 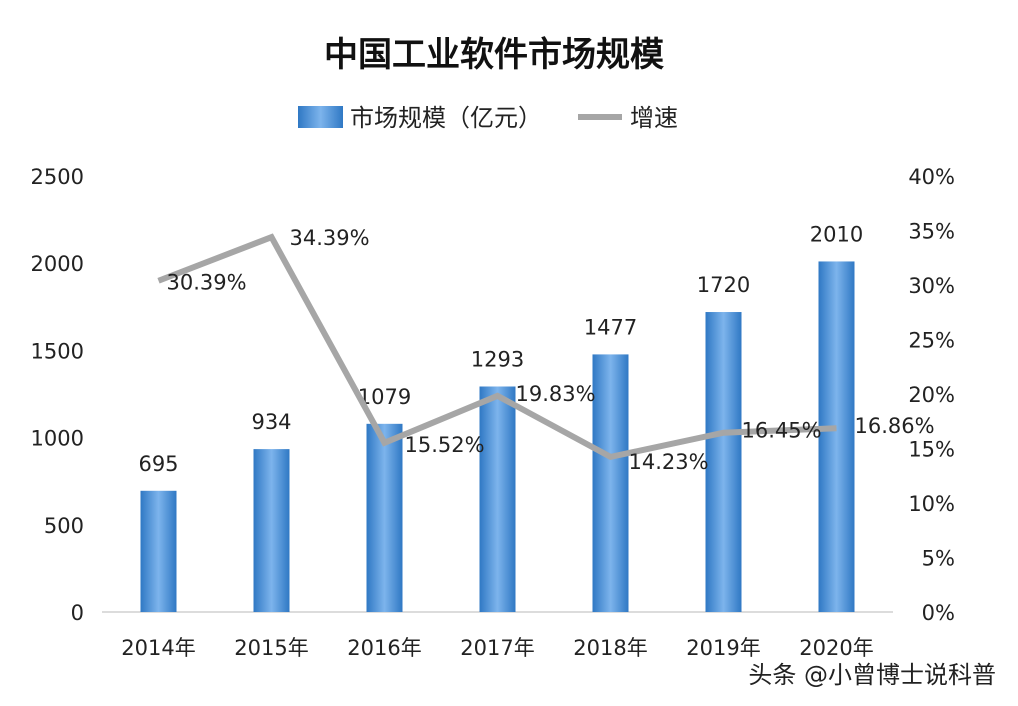 What do you see at coordinates (384, 648) in the screenshot?
I see `x-tick-label: 2016年` at bounding box center [384, 648].